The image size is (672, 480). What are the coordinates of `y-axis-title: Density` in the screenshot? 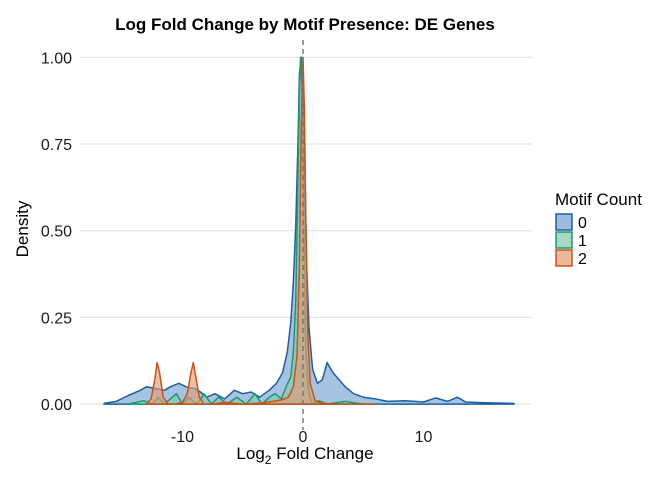 It's located at (22, 228).